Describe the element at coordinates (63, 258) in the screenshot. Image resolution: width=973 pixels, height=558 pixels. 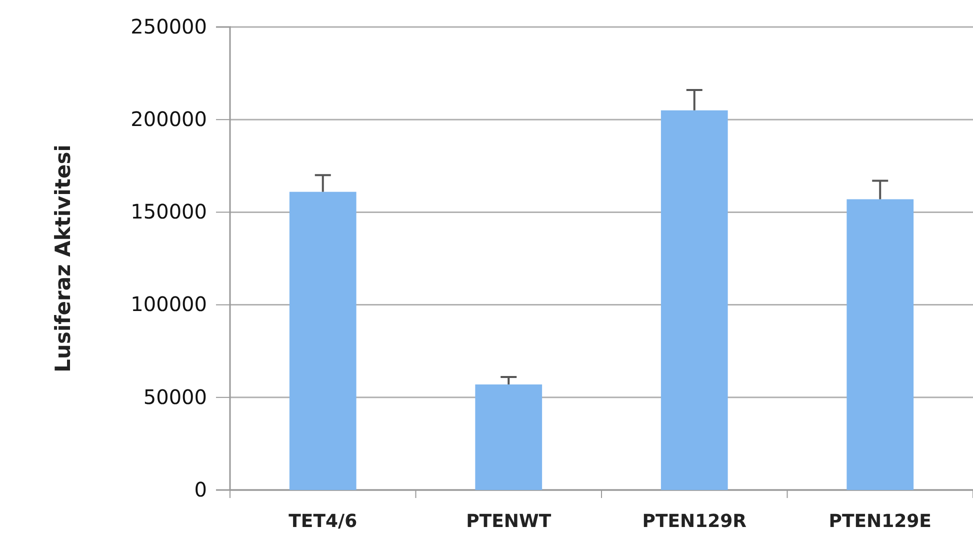
I see `y-axis-title: Lusiferaz Aktivitesi` at that location.